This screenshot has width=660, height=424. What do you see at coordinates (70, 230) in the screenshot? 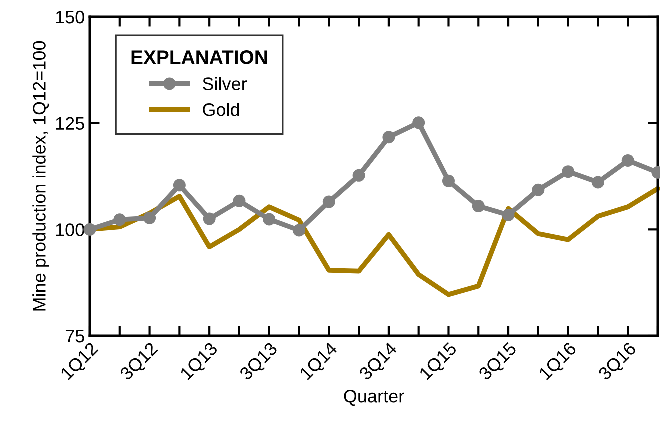
I see `y-tick-label: 100` at bounding box center [70, 230].